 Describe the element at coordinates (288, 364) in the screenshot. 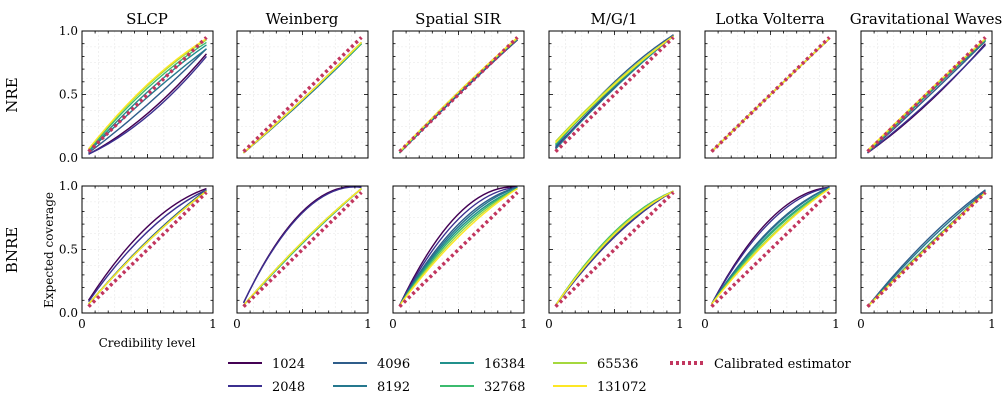

I see `legend-label-1024: 1024` at that location.